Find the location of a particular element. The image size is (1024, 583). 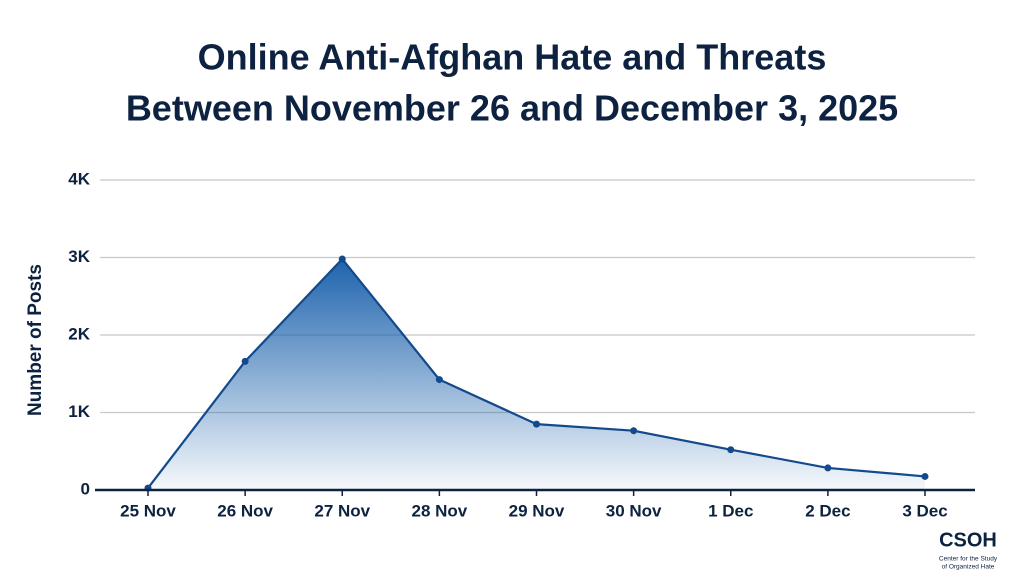

x-tick-label: 26 Nov is located at coordinates (245, 510).